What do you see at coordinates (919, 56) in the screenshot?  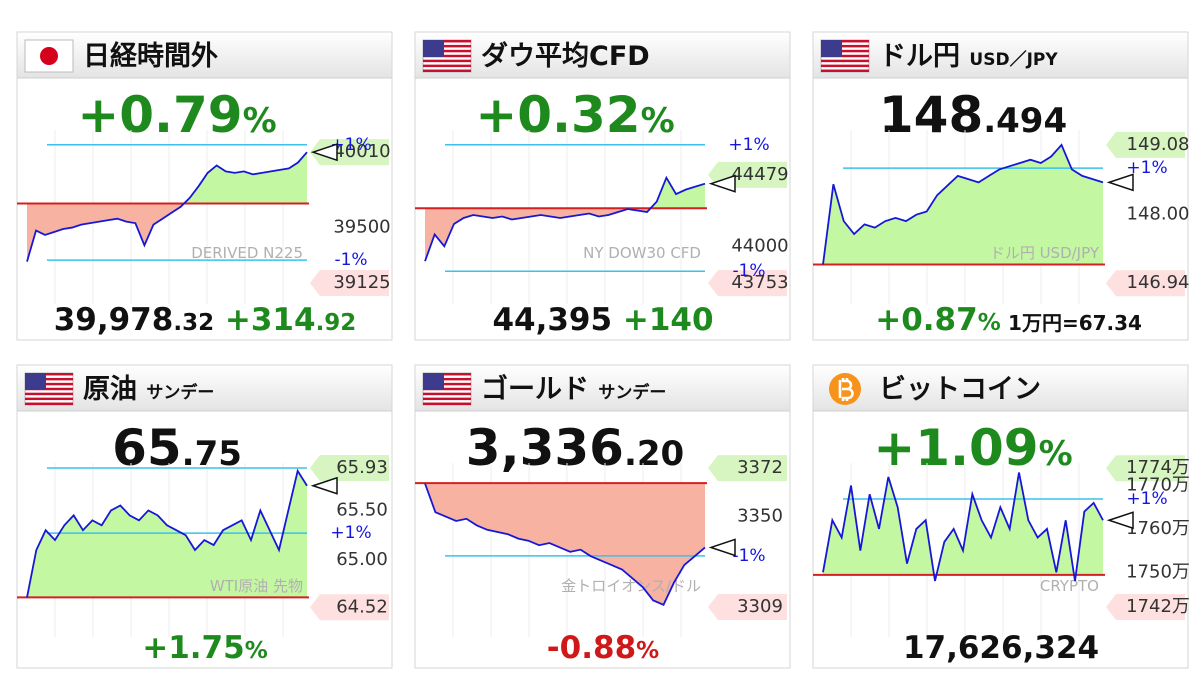 I see `title-main: ドル円` at bounding box center [919, 56].